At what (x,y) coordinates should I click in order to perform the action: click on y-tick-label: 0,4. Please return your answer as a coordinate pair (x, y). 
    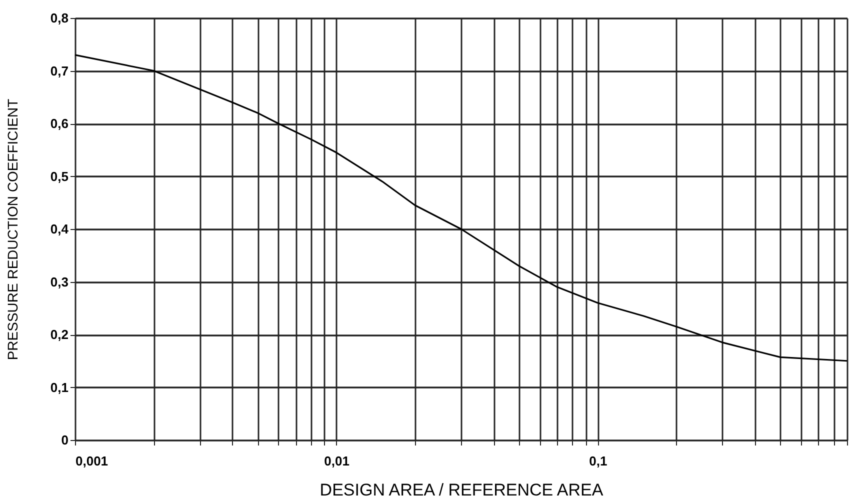
    Looking at the image, I should click on (60, 229).